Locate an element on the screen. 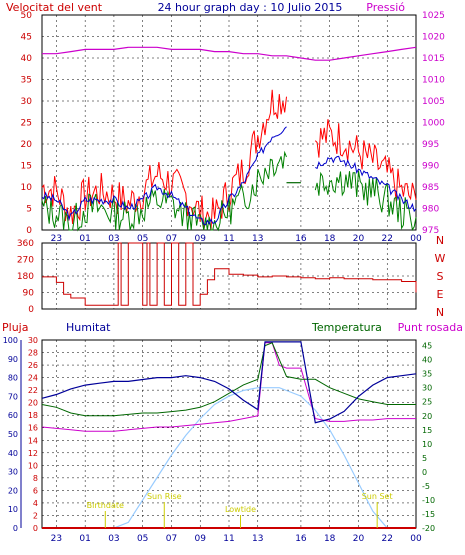 The height and width of the screenshot is (555, 465). pressure-y-tick-label: 990 is located at coordinates (430, 167).